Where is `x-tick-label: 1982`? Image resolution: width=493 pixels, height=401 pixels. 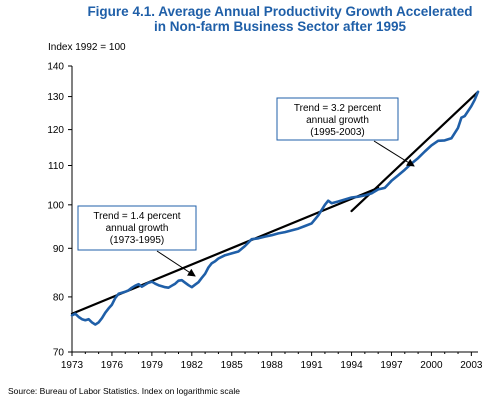 x-tick-label: 1982 is located at coordinates (192, 365).